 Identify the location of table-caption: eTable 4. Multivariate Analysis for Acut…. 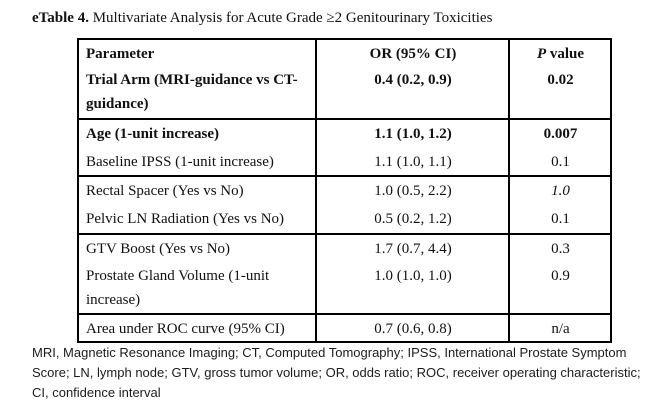
(262, 18).